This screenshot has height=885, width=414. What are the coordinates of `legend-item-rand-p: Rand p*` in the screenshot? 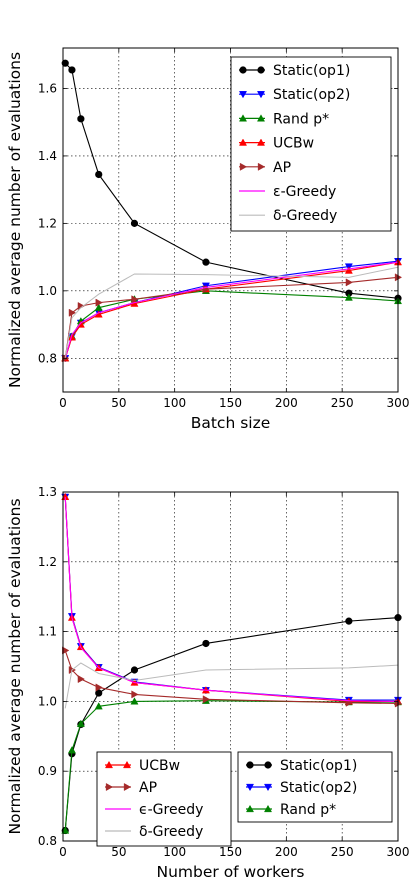 It's located at (290, 810).